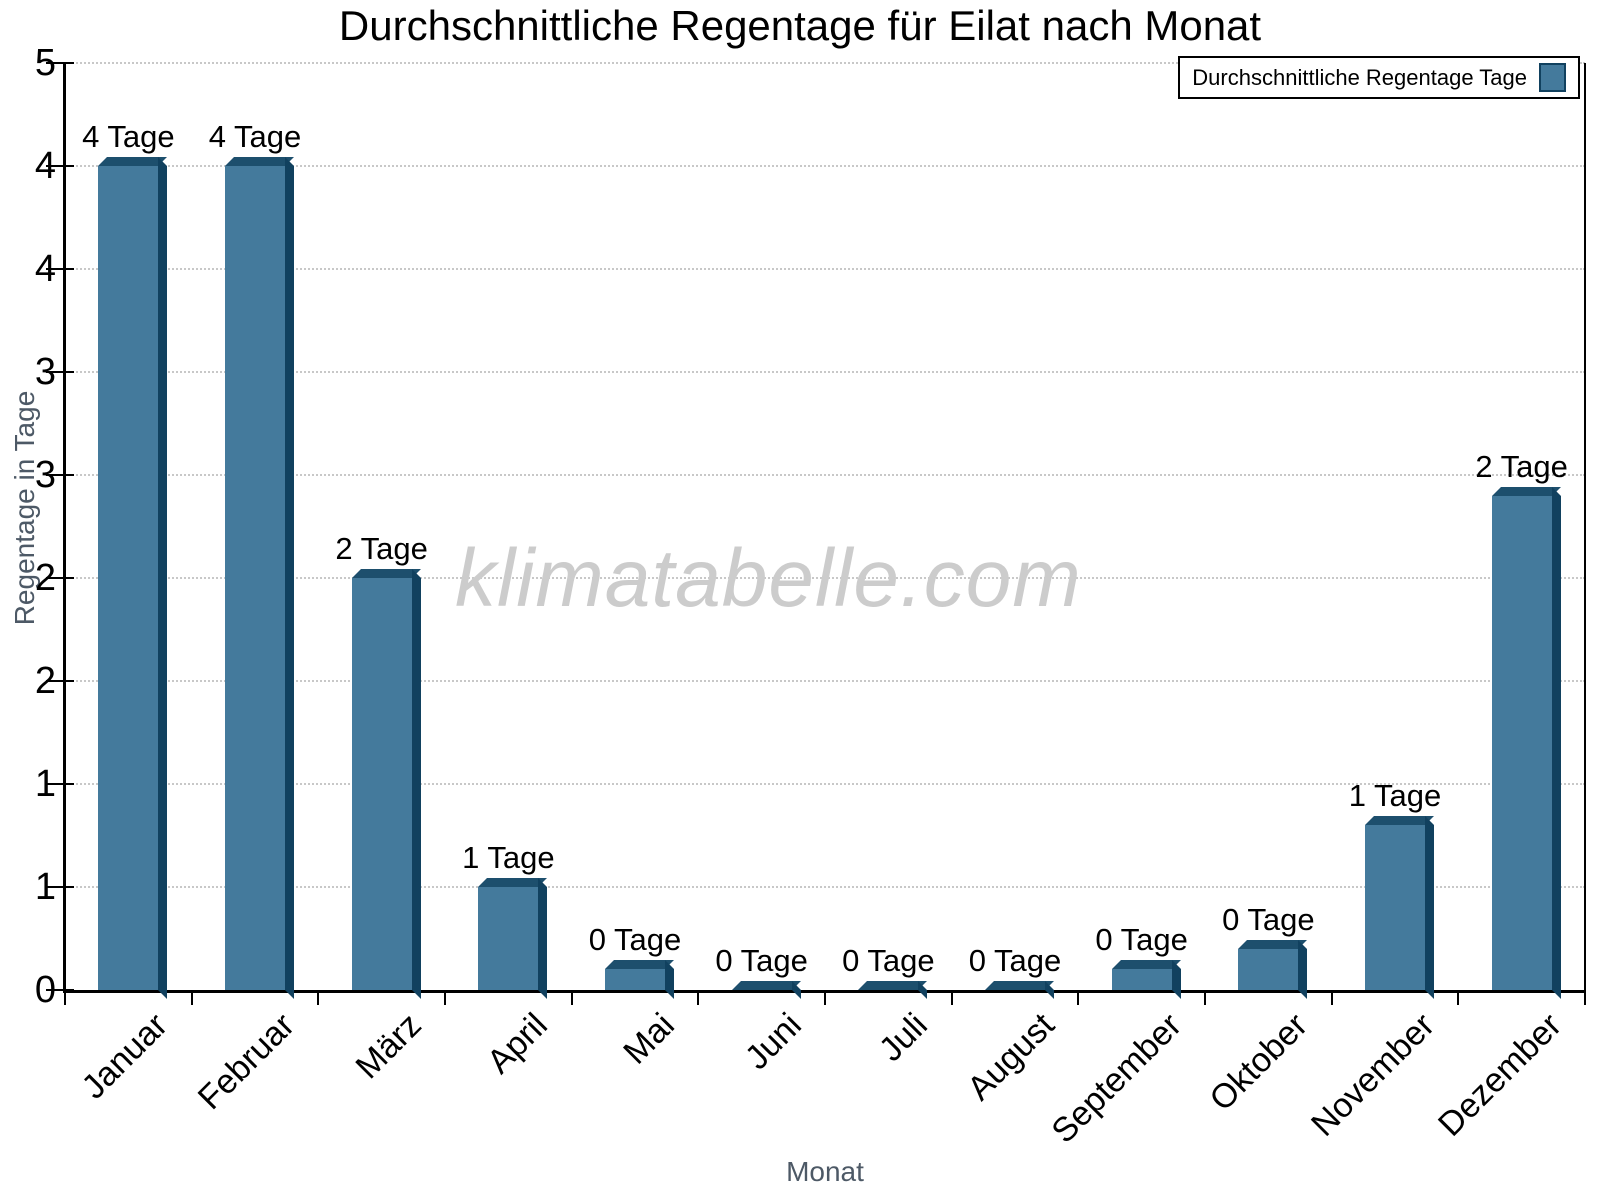 The width and height of the screenshot is (1600, 1200). I want to click on bar-januar, so click(133, 578).